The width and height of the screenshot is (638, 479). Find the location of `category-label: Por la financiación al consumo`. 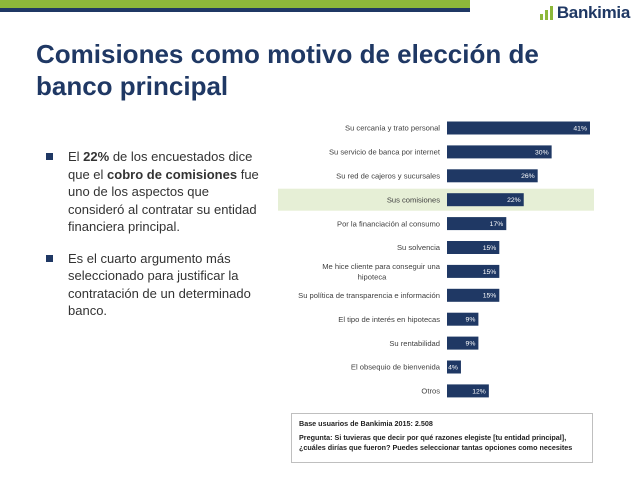

category-label: Por la financiación al consumo is located at coordinates (388, 223).